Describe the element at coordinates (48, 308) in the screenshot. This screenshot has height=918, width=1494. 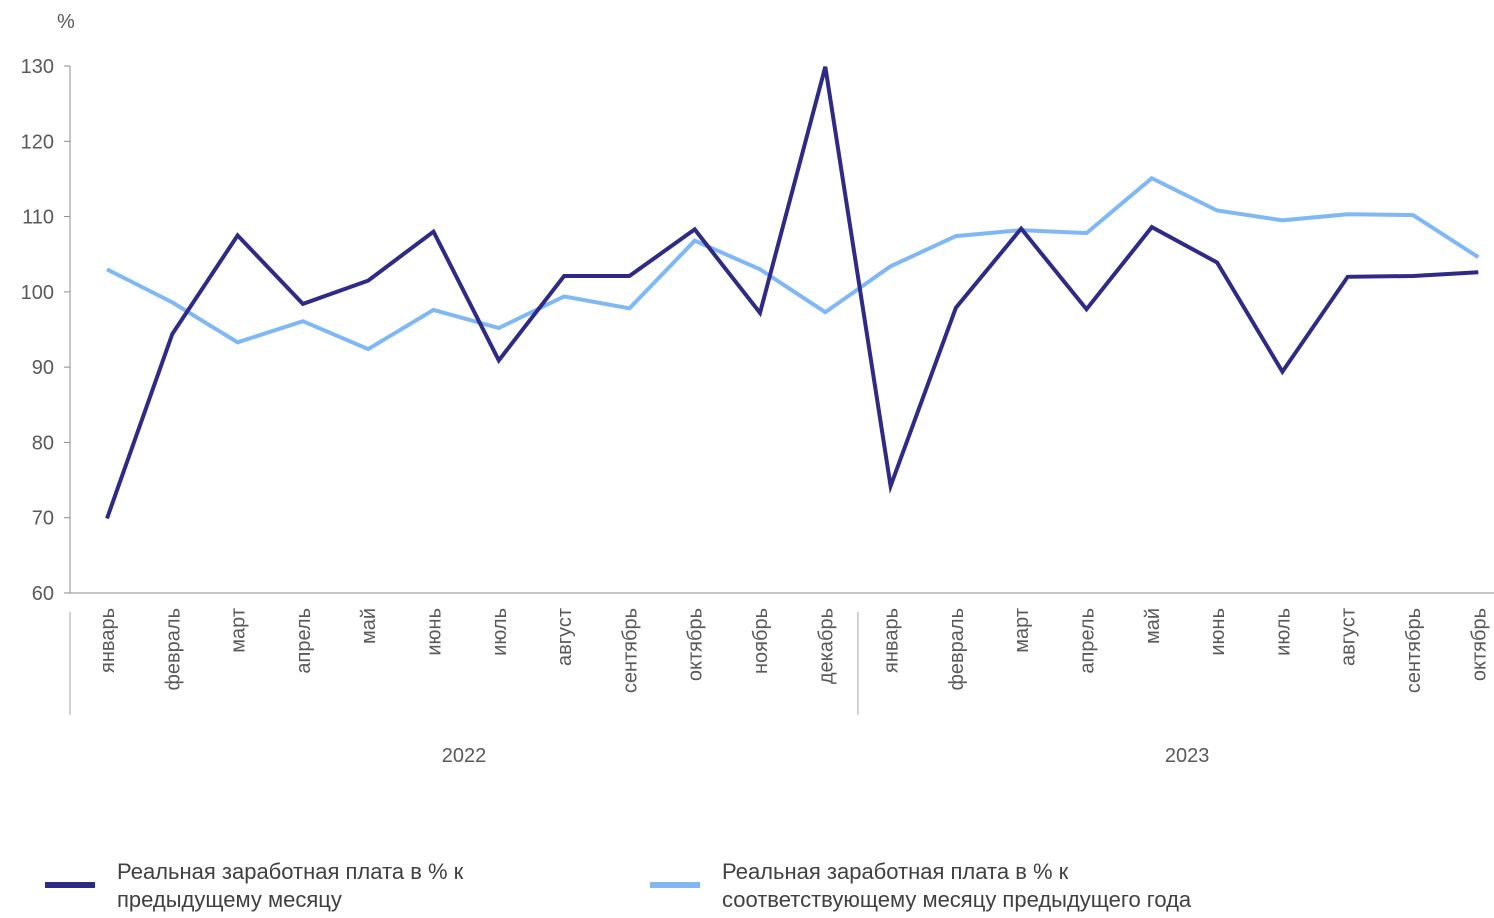
I see `y-axis: 60 70 80 90 100 110 120 130%` at that location.